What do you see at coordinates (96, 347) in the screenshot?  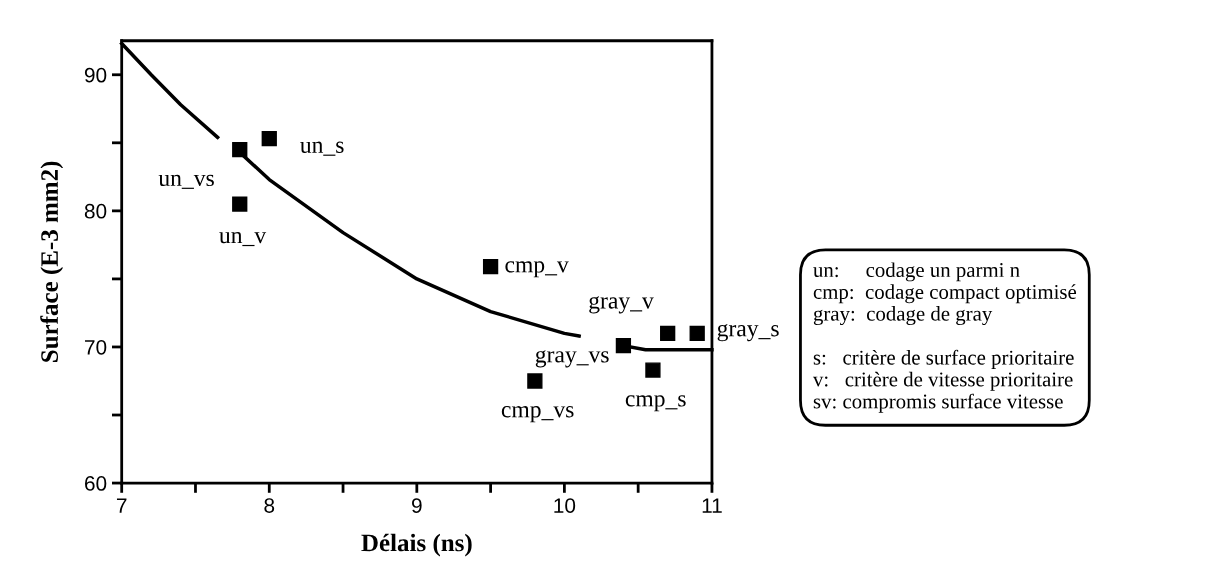 I see `y-tick-label: 70` at bounding box center [96, 347].